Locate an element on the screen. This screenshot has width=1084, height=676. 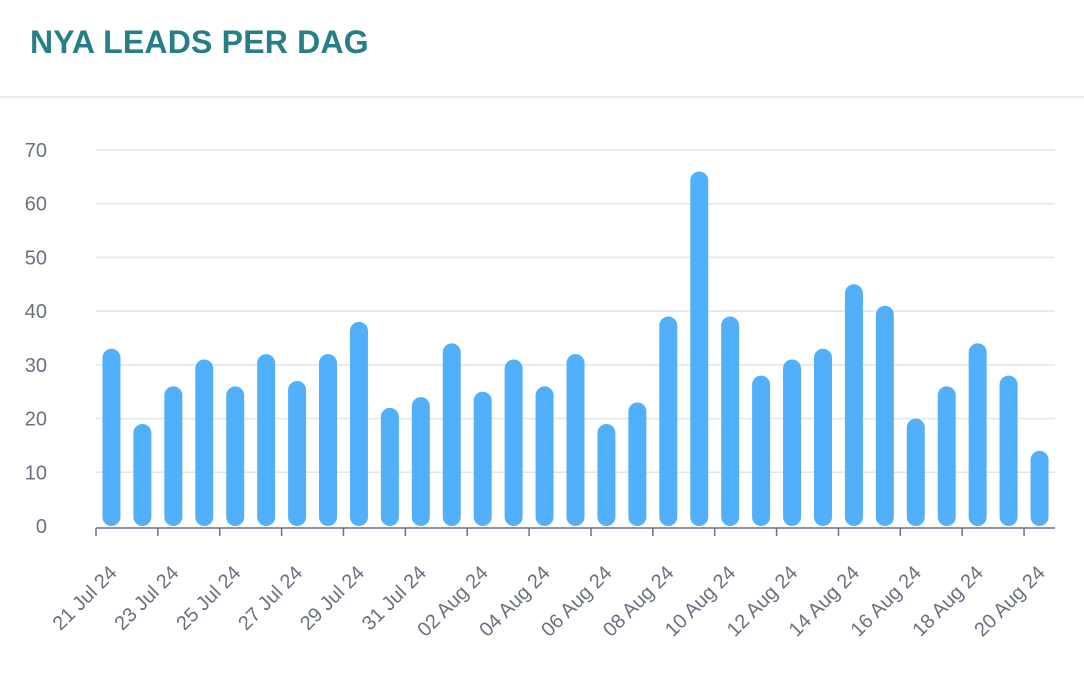
y-tick-label: 50 is located at coordinates (36, 258).